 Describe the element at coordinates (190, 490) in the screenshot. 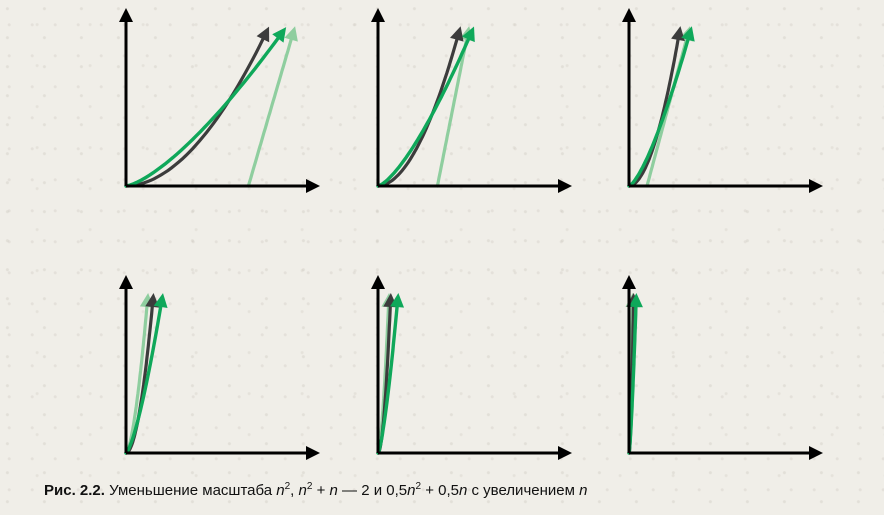

I see `caption-text: Уменьшение масштаба` at that location.